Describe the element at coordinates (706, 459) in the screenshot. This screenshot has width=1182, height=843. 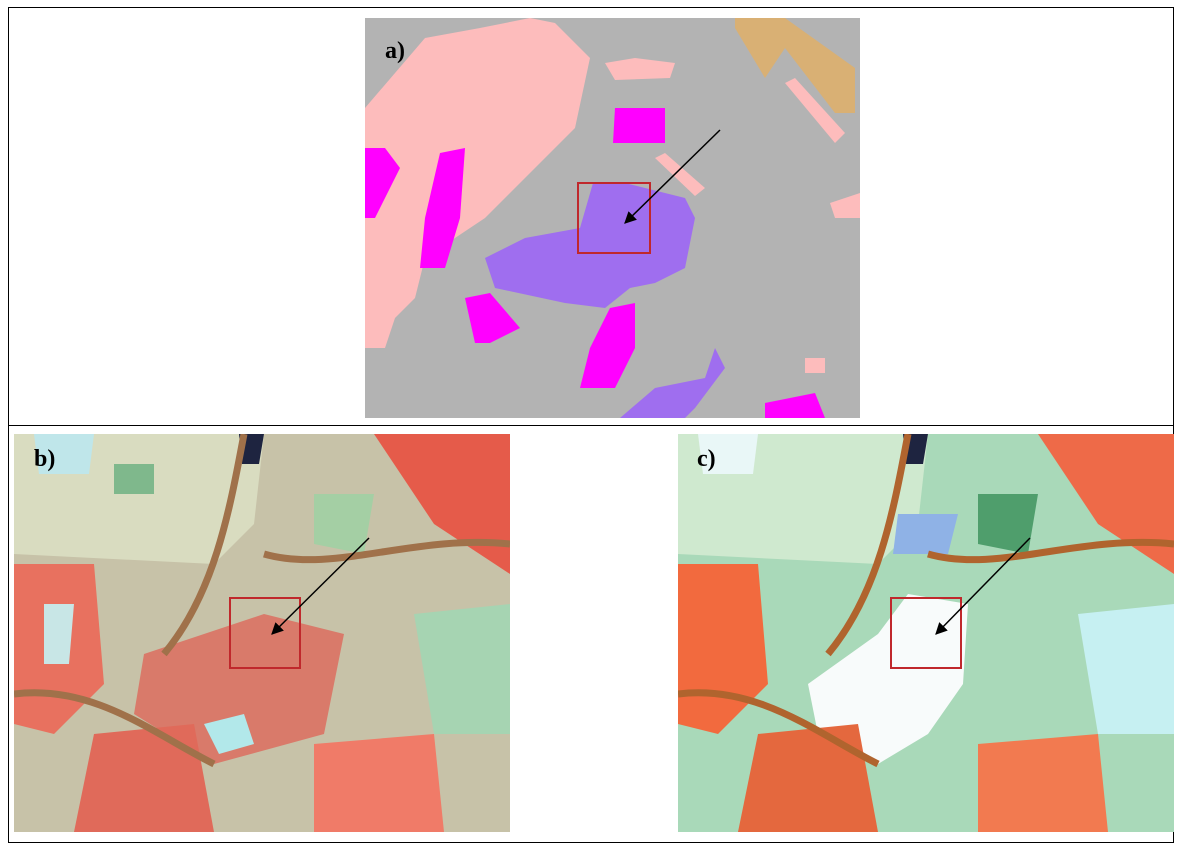
I see `panel-label: c)` at that location.